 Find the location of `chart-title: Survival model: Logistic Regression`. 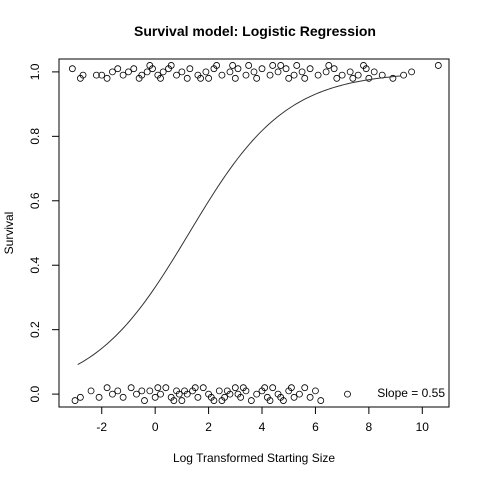

chart-title: Survival model: Logistic Regression is located at coordinates (255, 31).